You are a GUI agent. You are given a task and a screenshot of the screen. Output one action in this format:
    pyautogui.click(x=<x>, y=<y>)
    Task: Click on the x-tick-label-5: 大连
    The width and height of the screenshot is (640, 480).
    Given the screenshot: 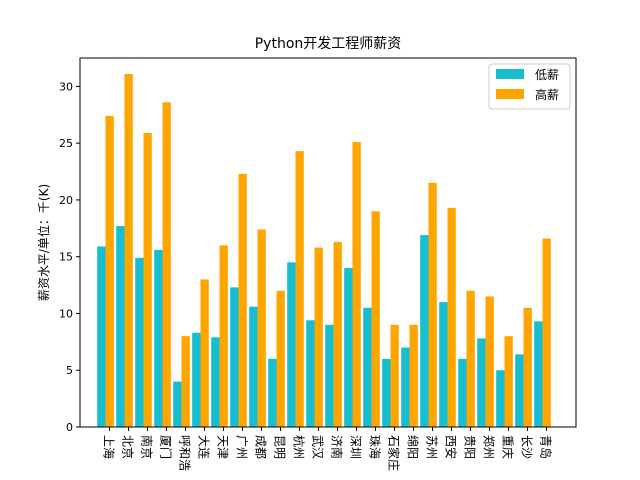 What is the action you would take?
    pyautogui.click(x=204, y=447)
    